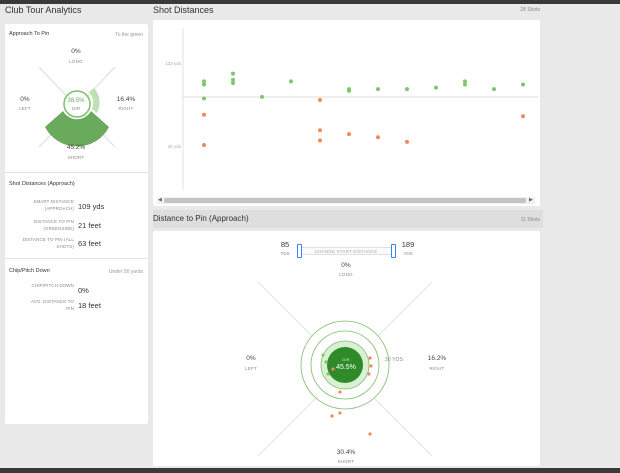 This screenshot has width=620, height=473. What do you see at coordinates (346, 359) in the screenshot?
I see `dtp-center-label: GIR` at bounding box center [346, 359].